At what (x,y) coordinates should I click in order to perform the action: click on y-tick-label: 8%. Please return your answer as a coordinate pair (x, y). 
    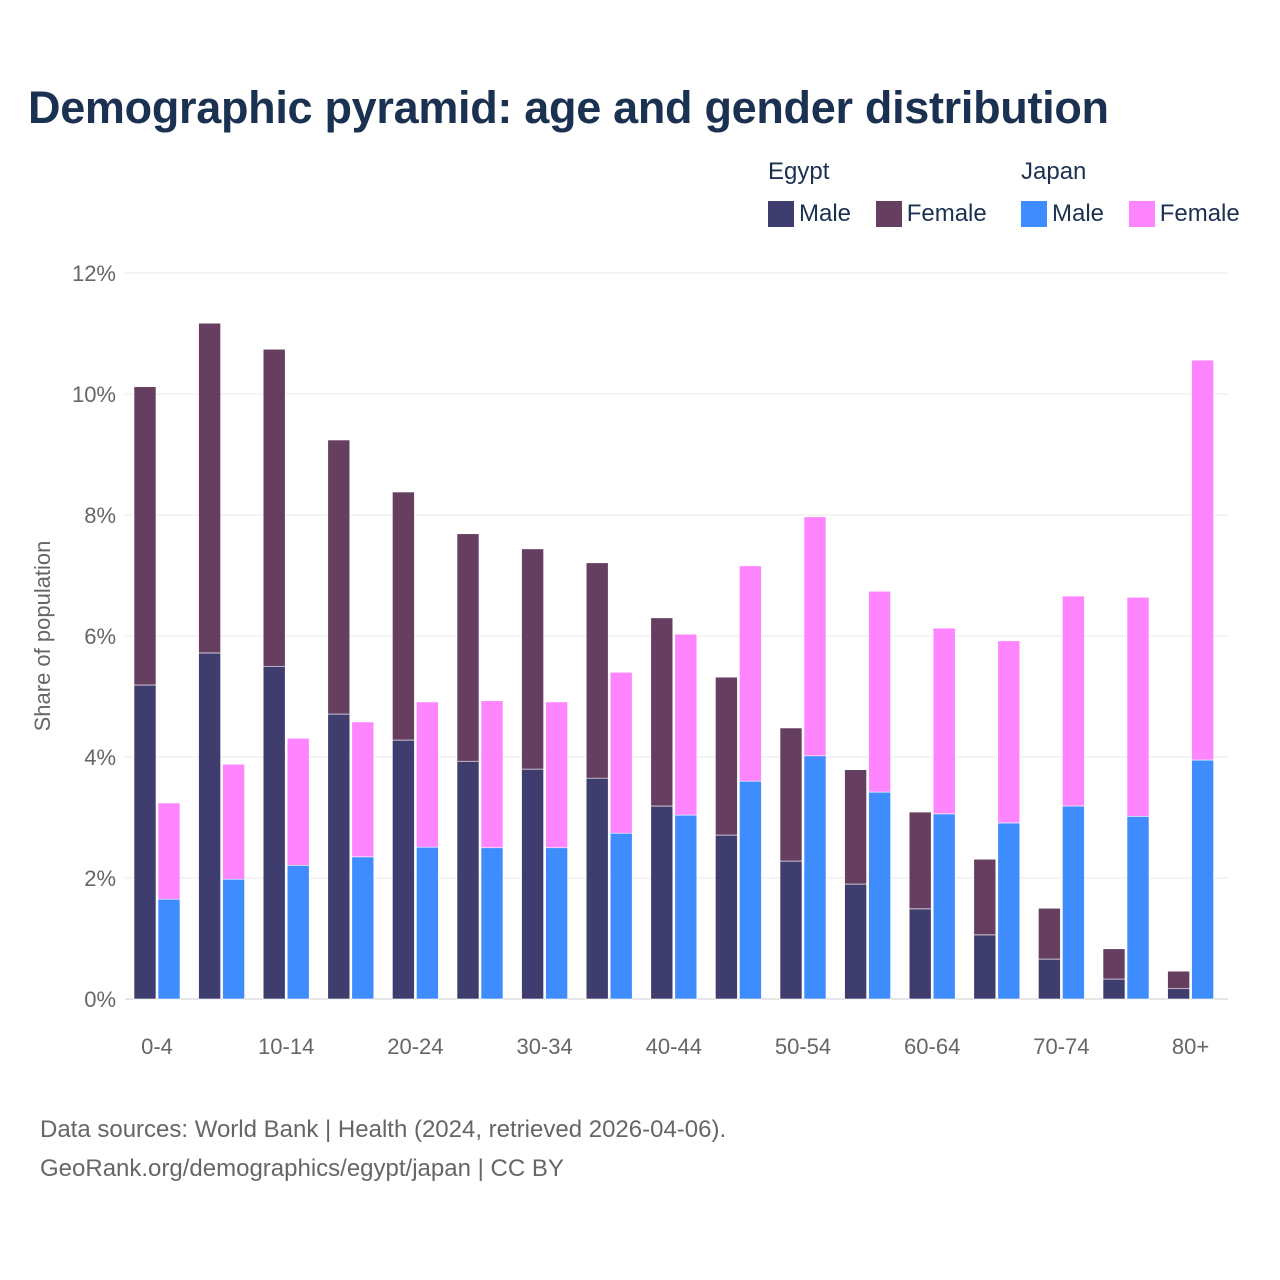
    Looking at the image, I should click on (100, 515).